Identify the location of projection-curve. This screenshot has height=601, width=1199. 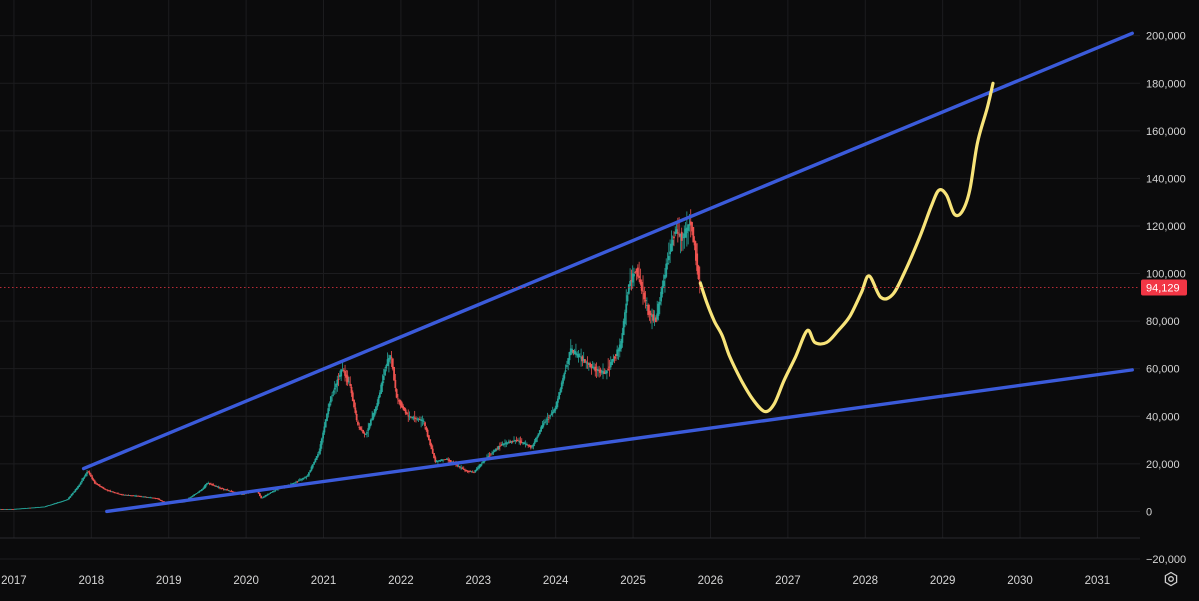
(846, 247).